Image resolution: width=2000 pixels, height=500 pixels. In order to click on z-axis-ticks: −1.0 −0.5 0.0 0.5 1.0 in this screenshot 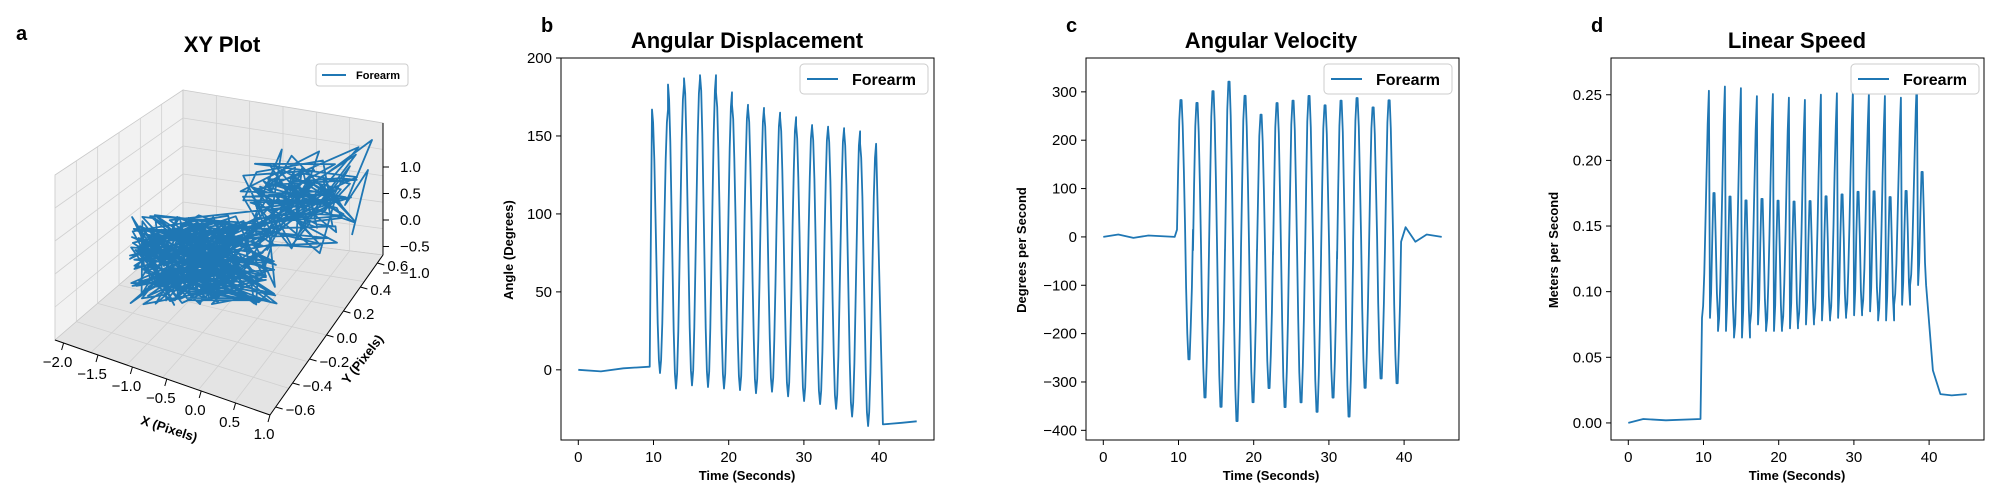, I will do `click(406, 220)`.